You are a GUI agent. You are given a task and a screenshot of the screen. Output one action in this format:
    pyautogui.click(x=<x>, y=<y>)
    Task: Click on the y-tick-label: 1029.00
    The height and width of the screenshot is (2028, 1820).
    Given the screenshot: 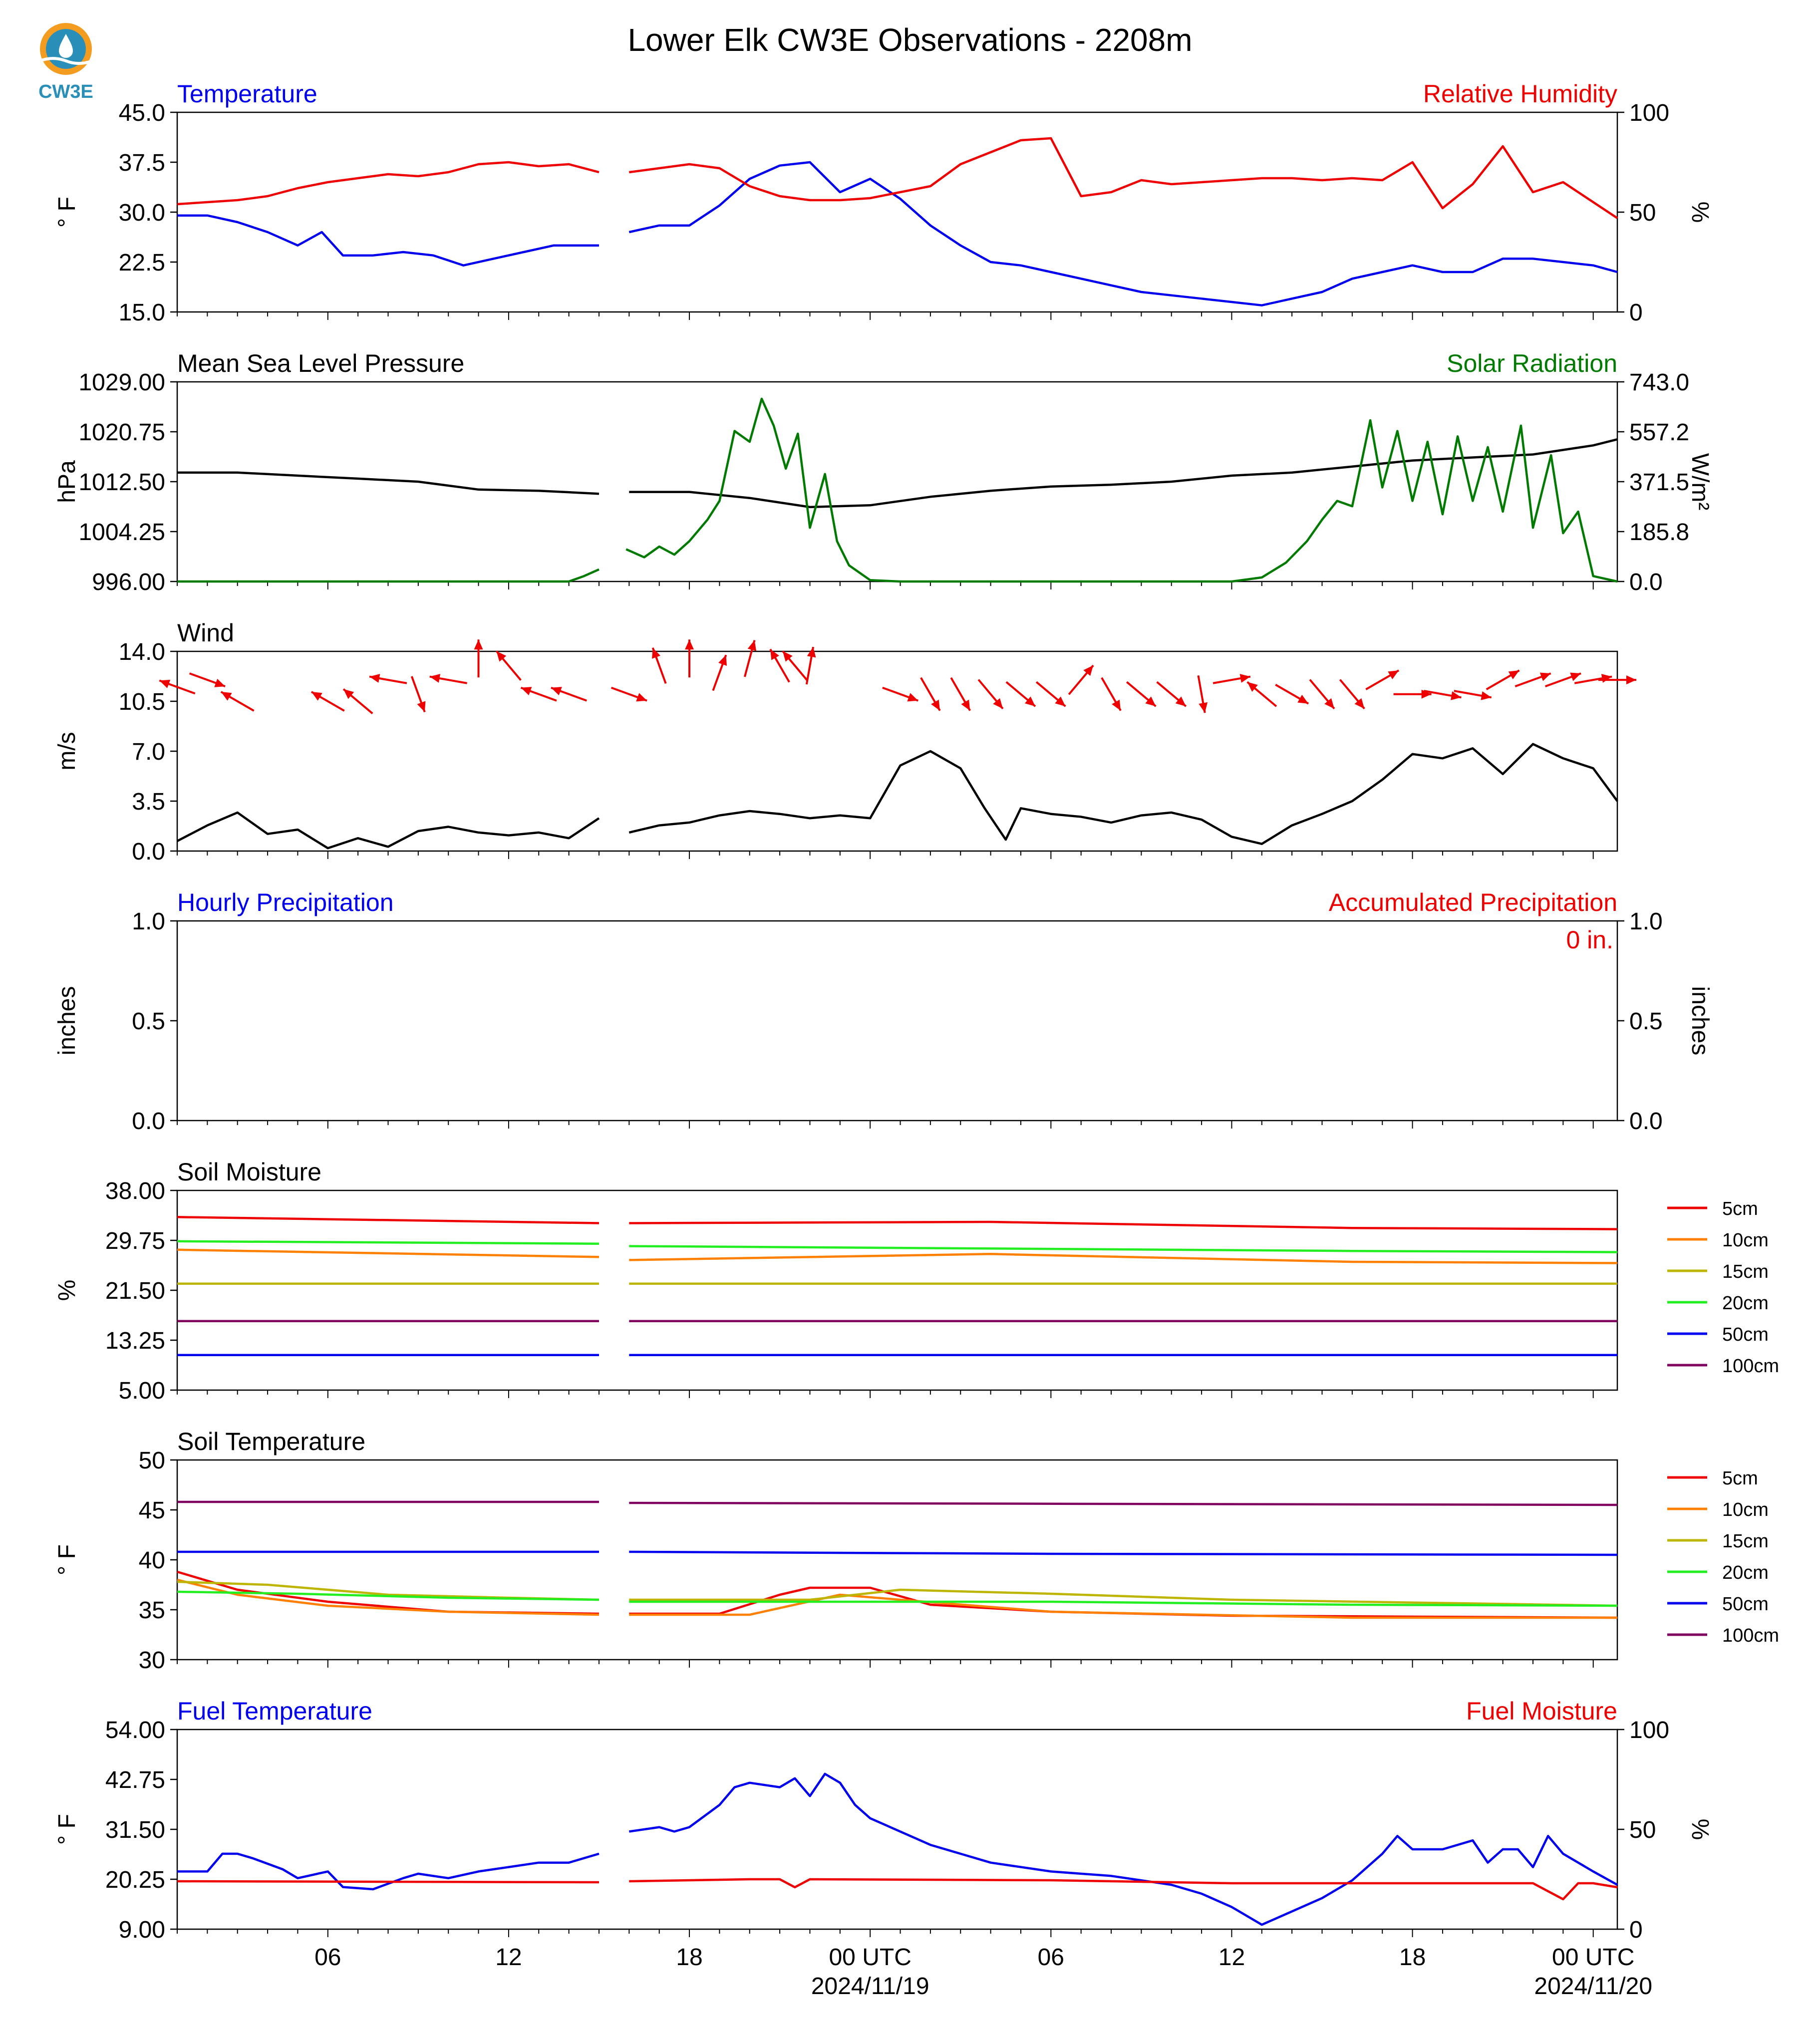 What is the action you would take?
    pyautogui.click(x=121, y=382)
    